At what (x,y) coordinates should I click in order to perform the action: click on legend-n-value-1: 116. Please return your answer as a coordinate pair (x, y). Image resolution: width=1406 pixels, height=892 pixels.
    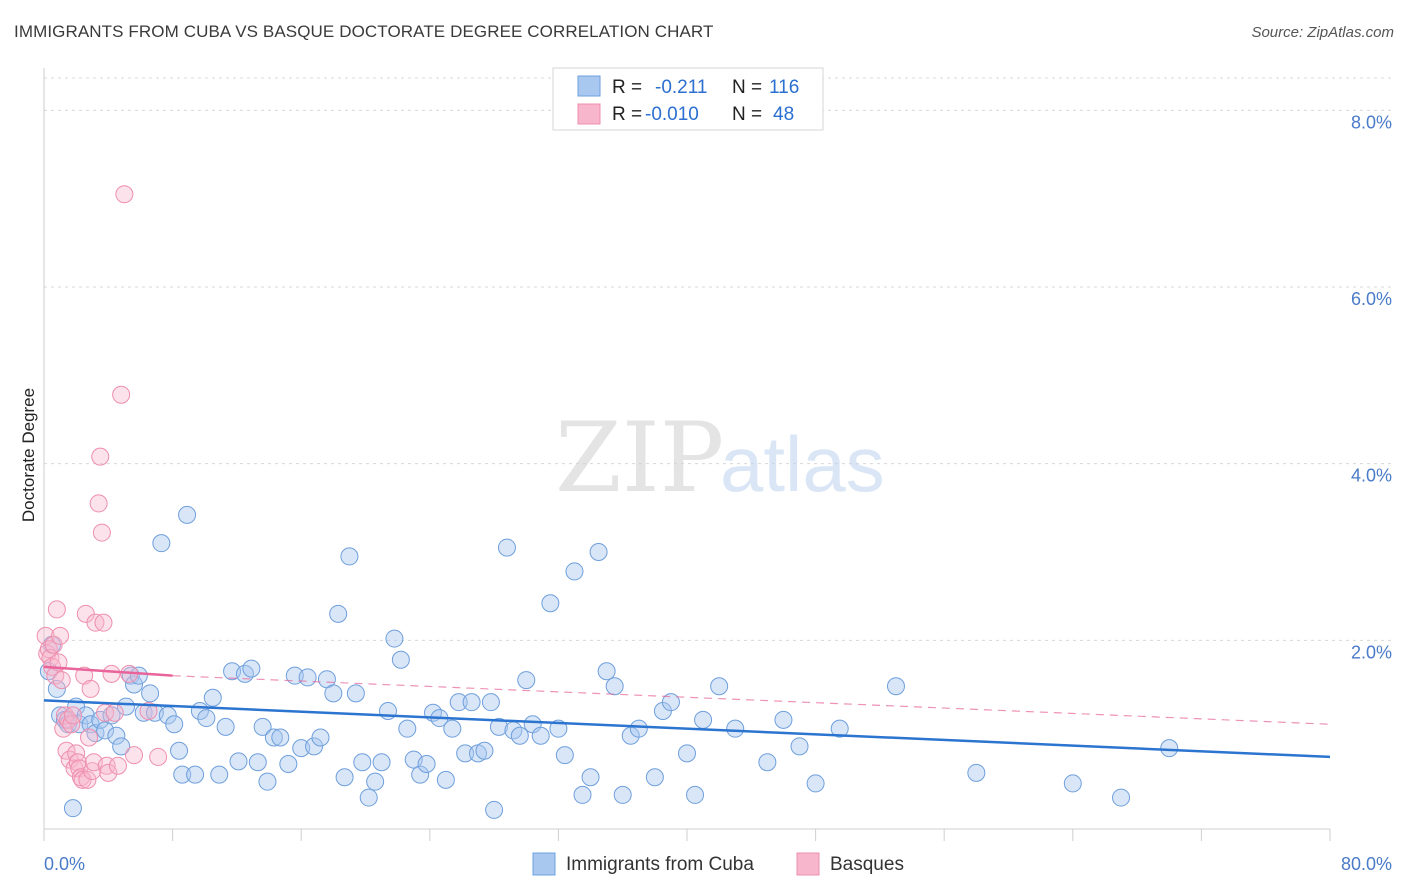
    Looking at the image, I should click on (784, 87).